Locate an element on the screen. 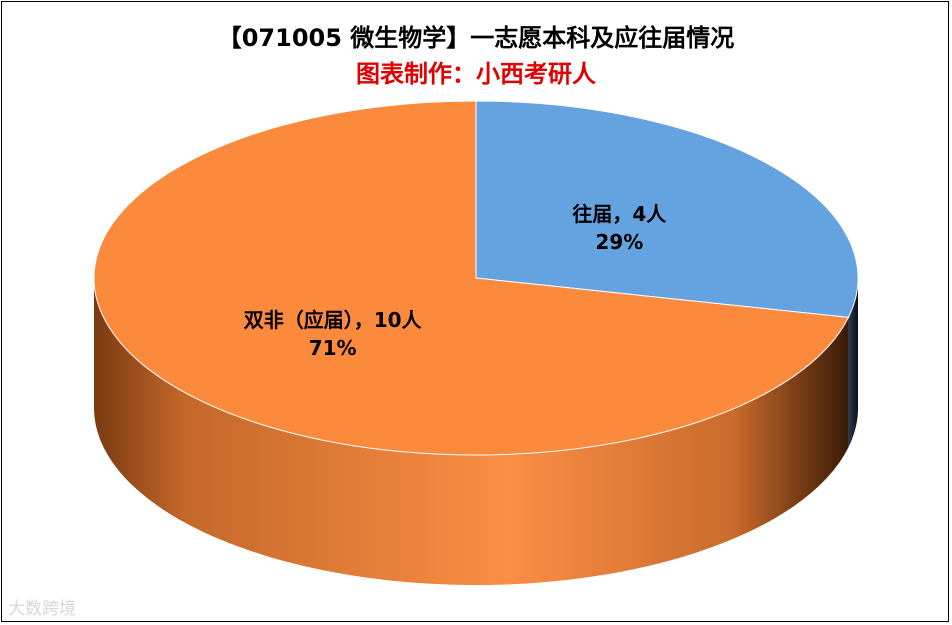 The image size is (952, 625). slice-0-percent: 29% is located at coordinates (619, 242).